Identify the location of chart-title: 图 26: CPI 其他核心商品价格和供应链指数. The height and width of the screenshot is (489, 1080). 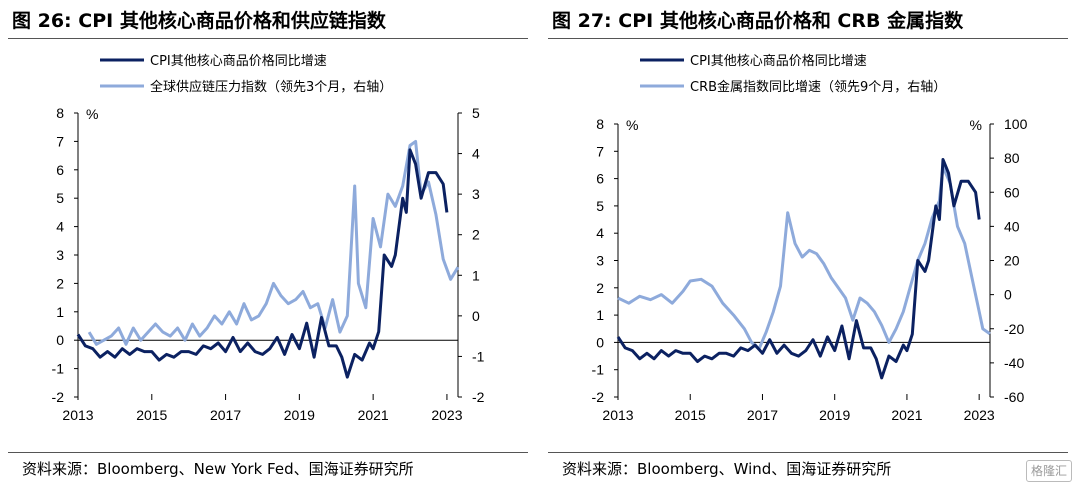
(199, 21).